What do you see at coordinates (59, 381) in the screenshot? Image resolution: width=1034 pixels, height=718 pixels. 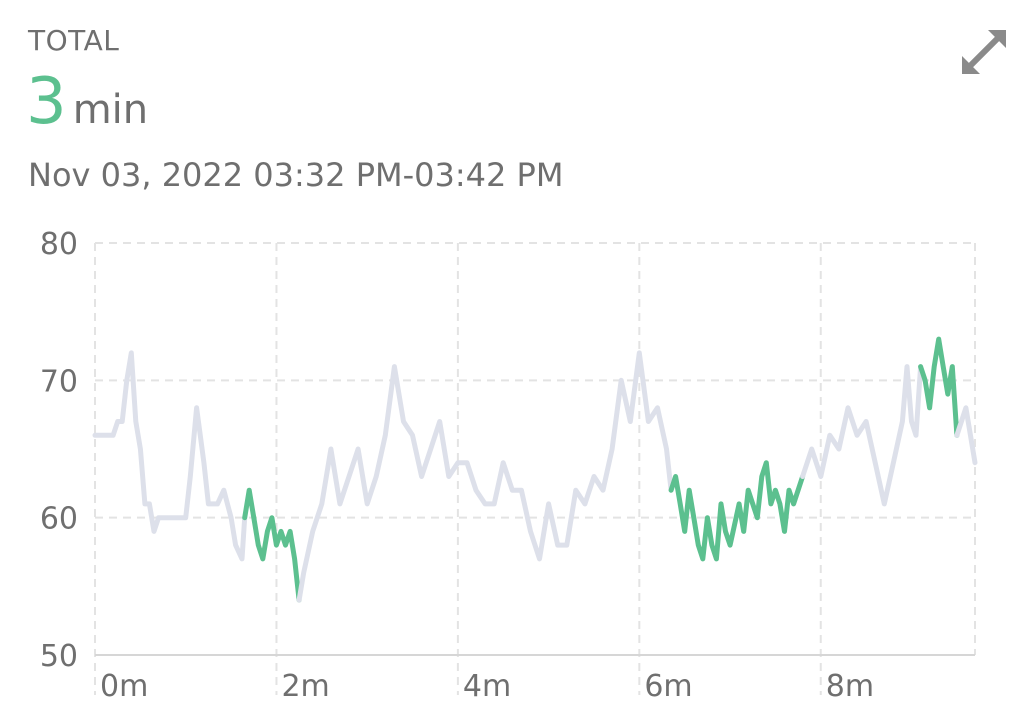 I see `y-tick-label: 70` at bounding box center [59, 381].